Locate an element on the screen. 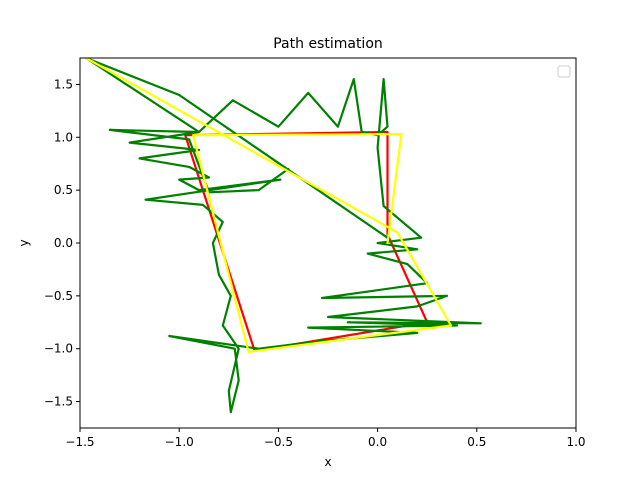 This screenshot has height=480, width=640. x-tick-label: −1.5 is located at coordinates (79, 442).